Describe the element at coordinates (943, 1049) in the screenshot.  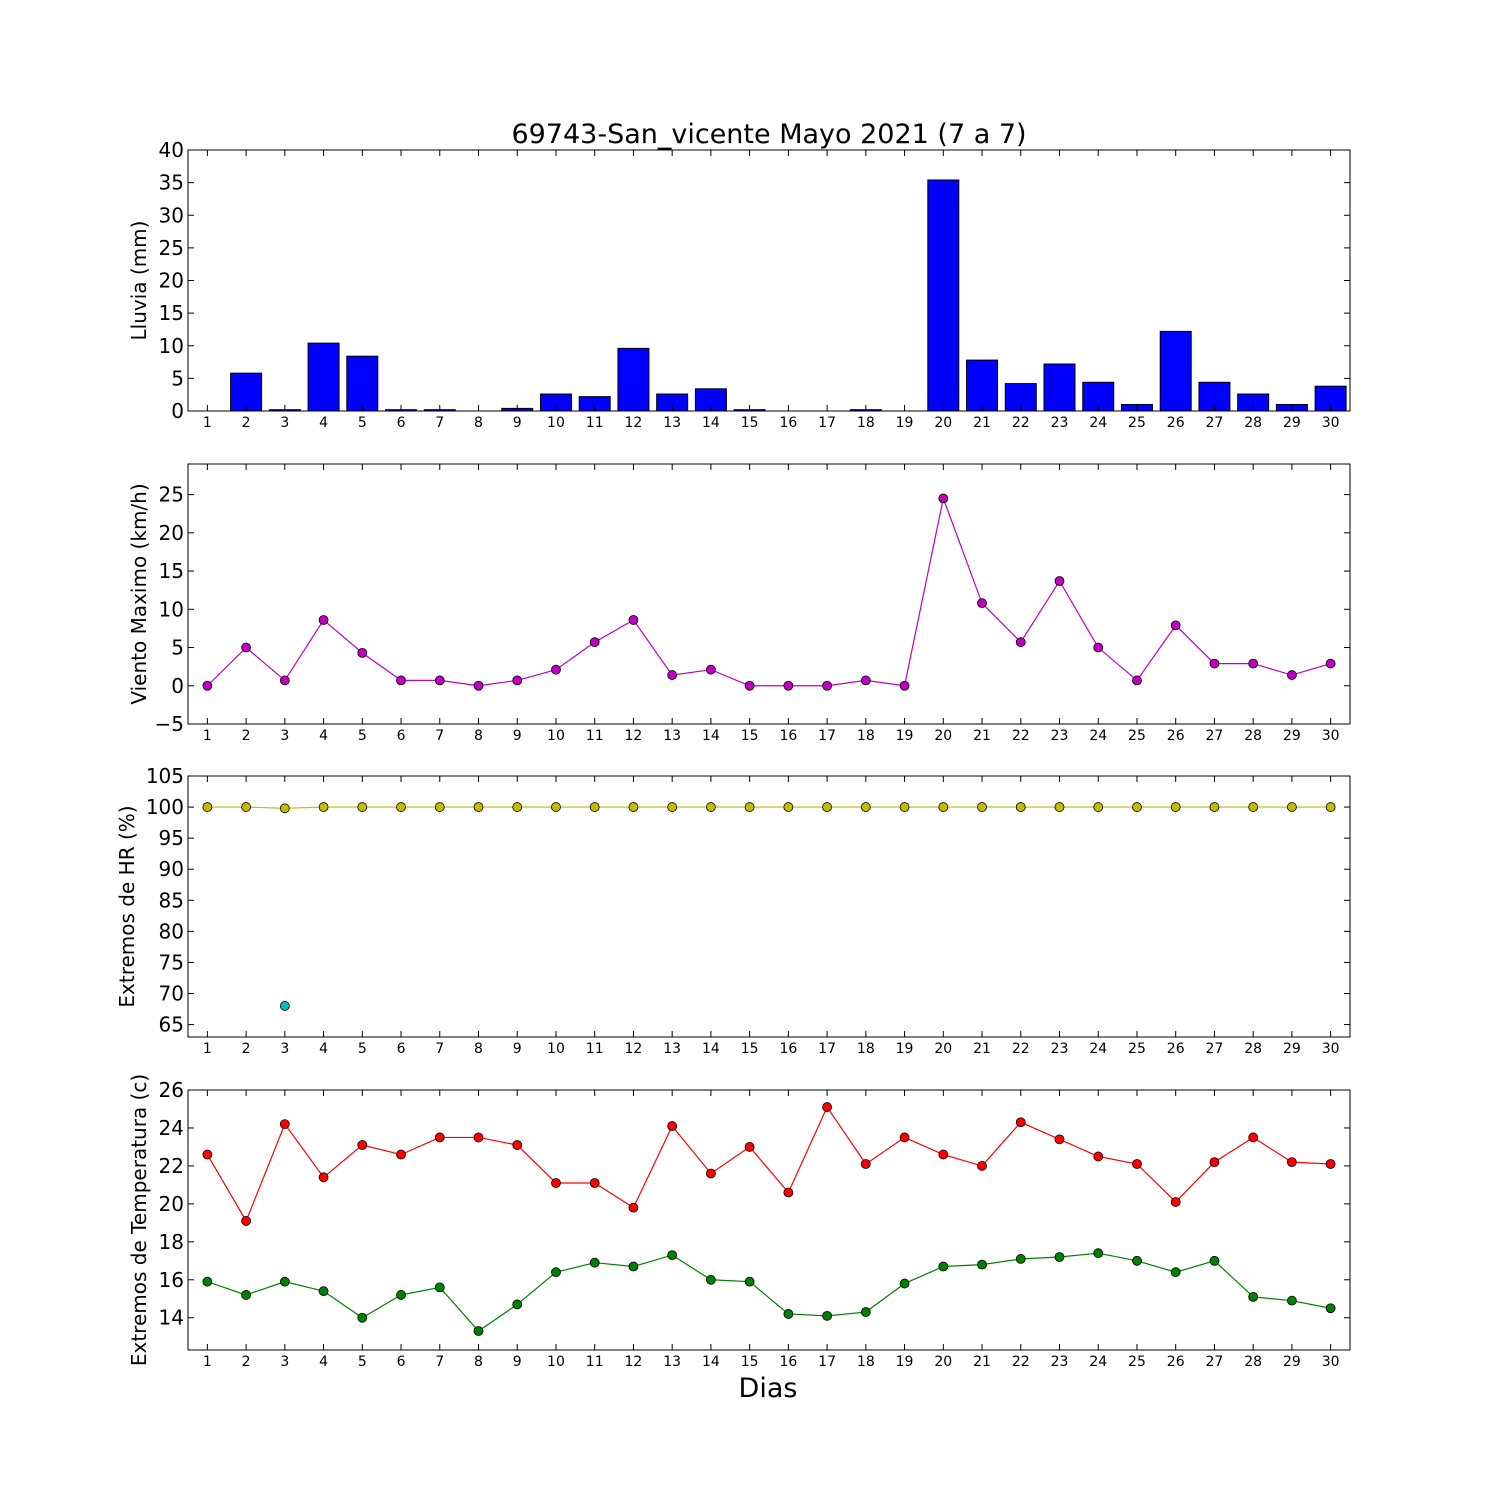
I see `humidity-xtick-label: 20` at that location.